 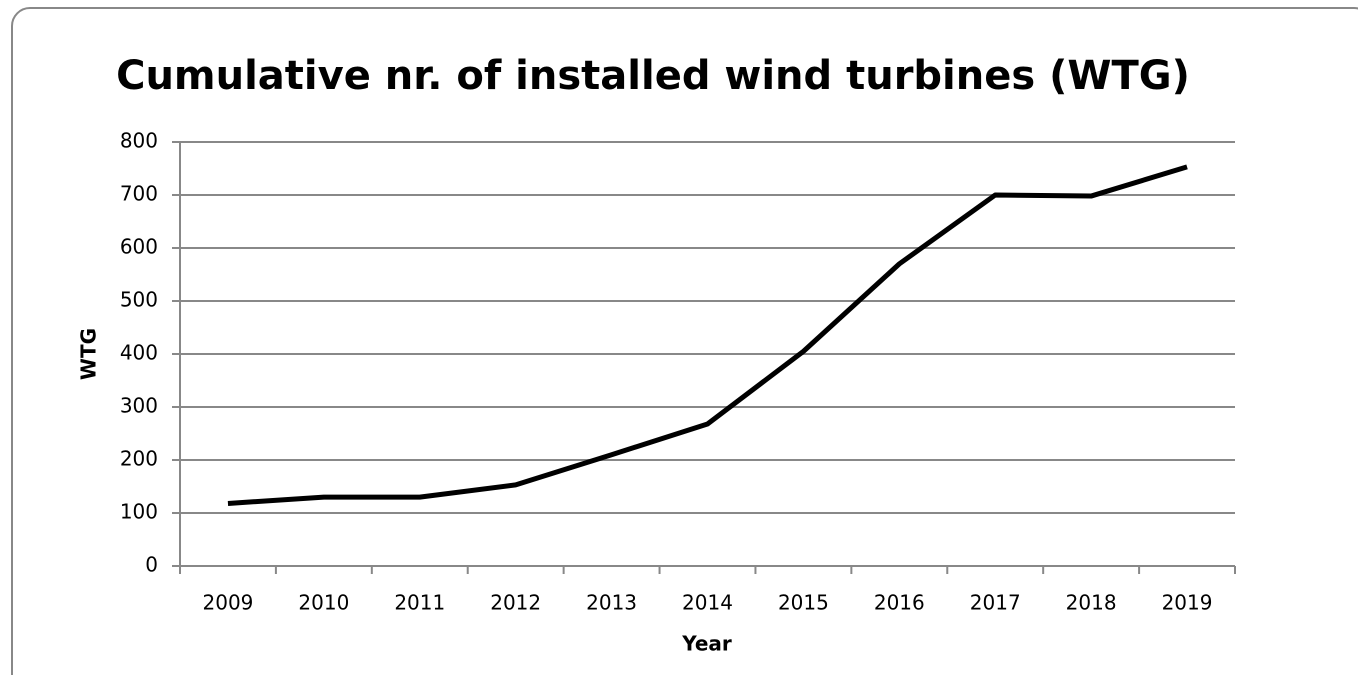 What do you see at coordinates (1187, 603) in the screenshot?
I see `x-tick-label: 2019` at bounding box center [1187, 603].